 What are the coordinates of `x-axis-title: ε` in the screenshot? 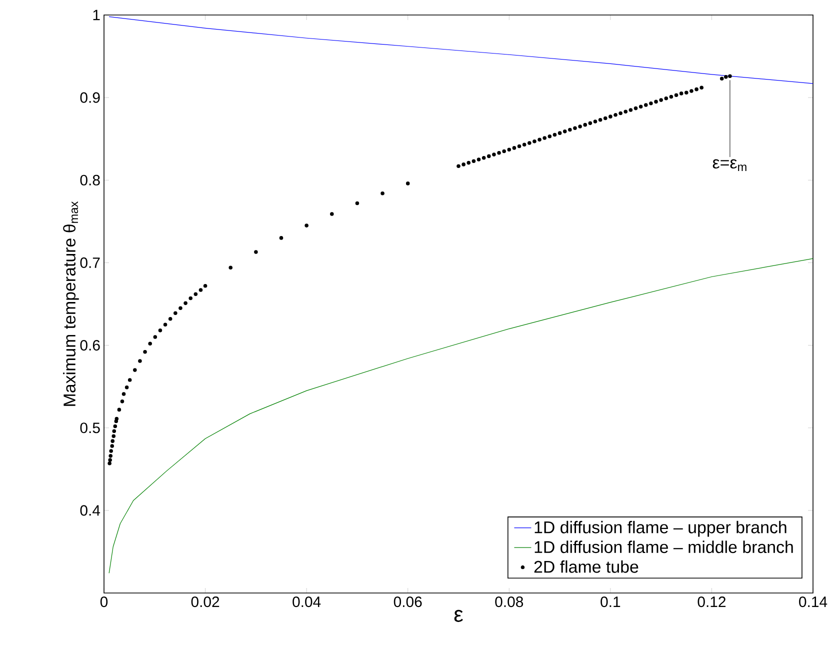 It's located at (458, 616).